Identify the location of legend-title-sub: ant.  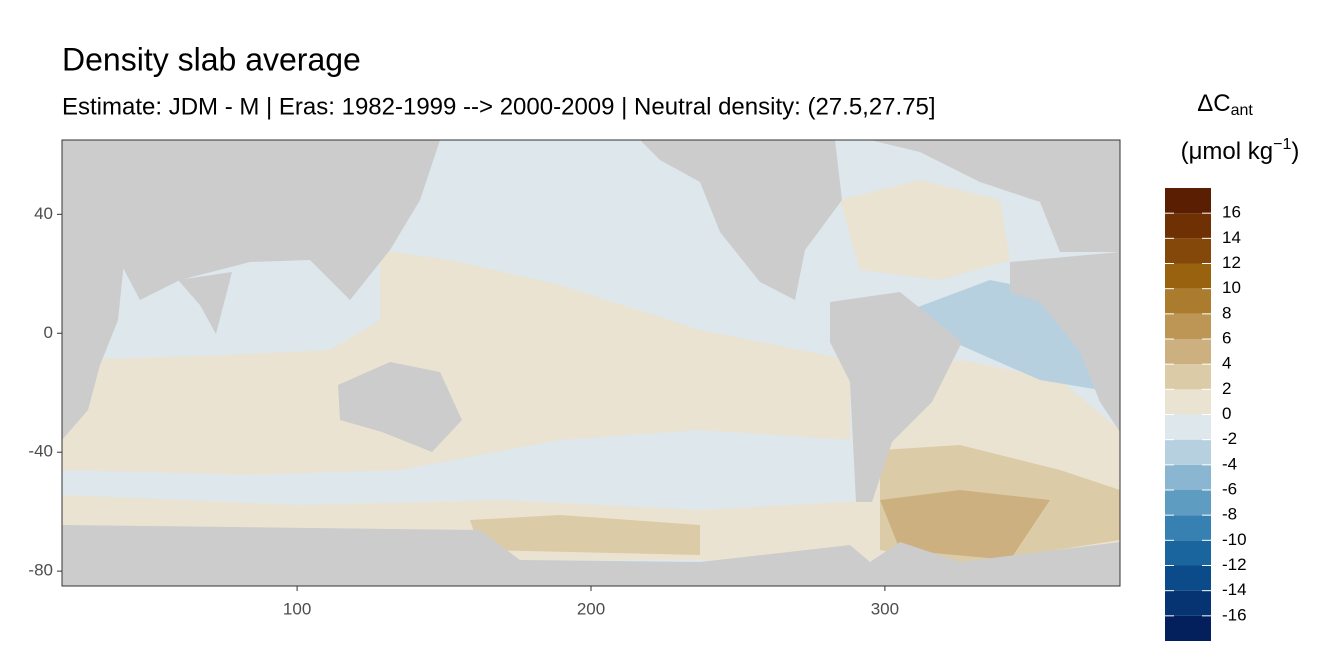
(1242, 110).